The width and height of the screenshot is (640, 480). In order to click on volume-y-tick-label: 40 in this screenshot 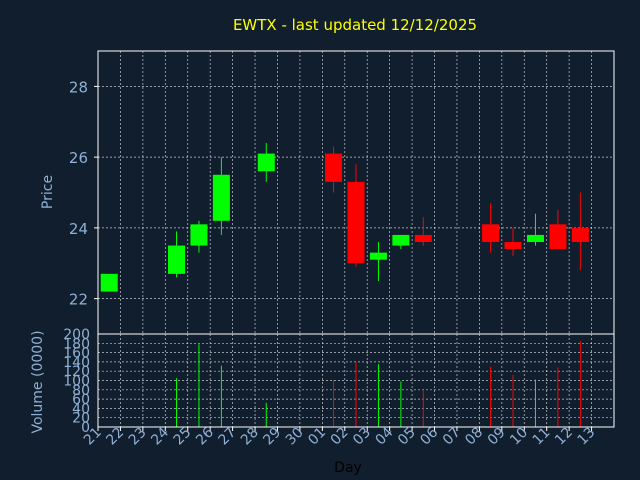, I will do `click(81, 409)`.